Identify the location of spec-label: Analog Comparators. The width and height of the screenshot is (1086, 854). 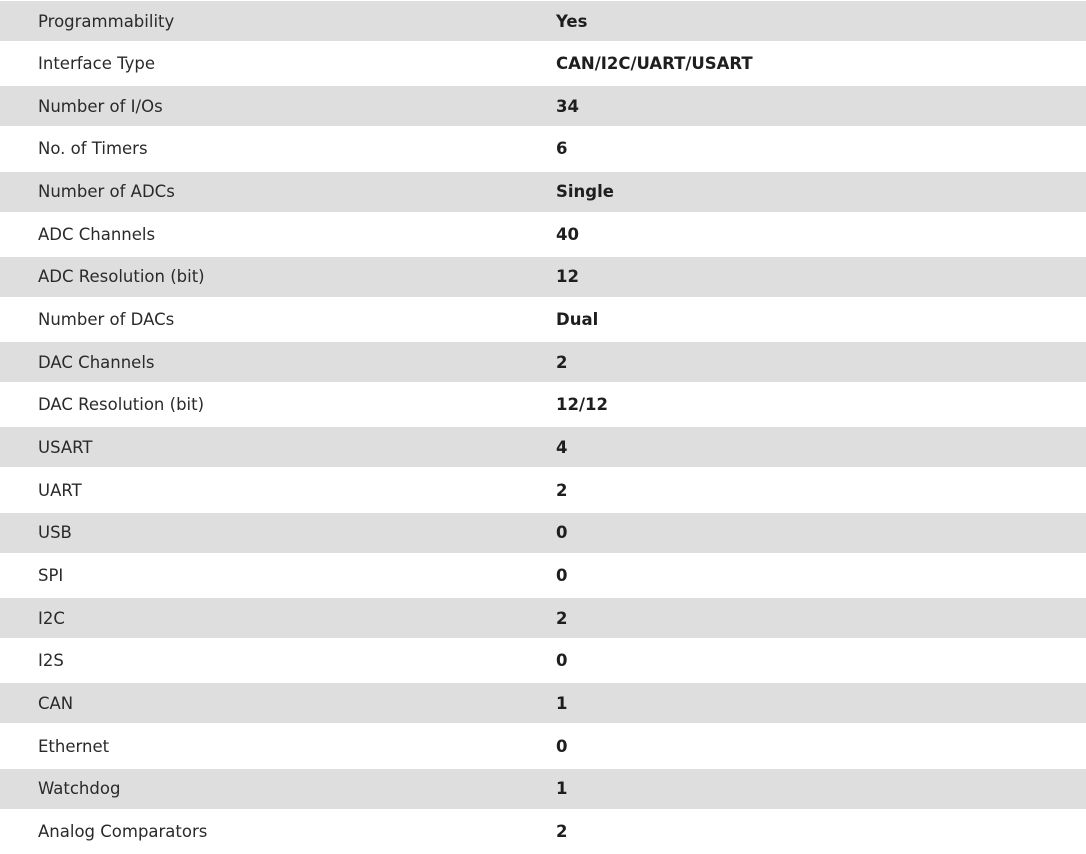
(123, 831).